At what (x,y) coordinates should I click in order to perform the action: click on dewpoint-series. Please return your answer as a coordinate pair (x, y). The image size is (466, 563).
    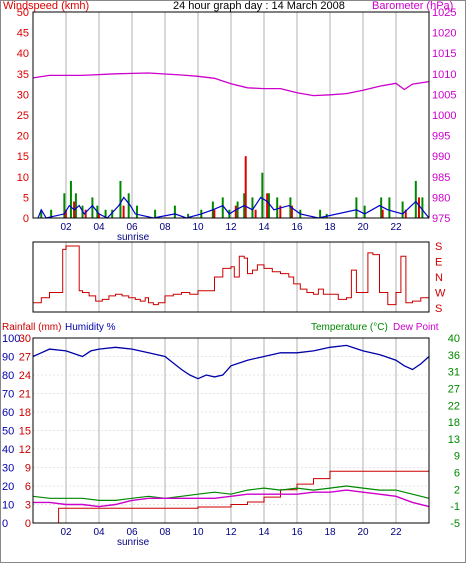
    Looking at the image, I should click on (231, 498).